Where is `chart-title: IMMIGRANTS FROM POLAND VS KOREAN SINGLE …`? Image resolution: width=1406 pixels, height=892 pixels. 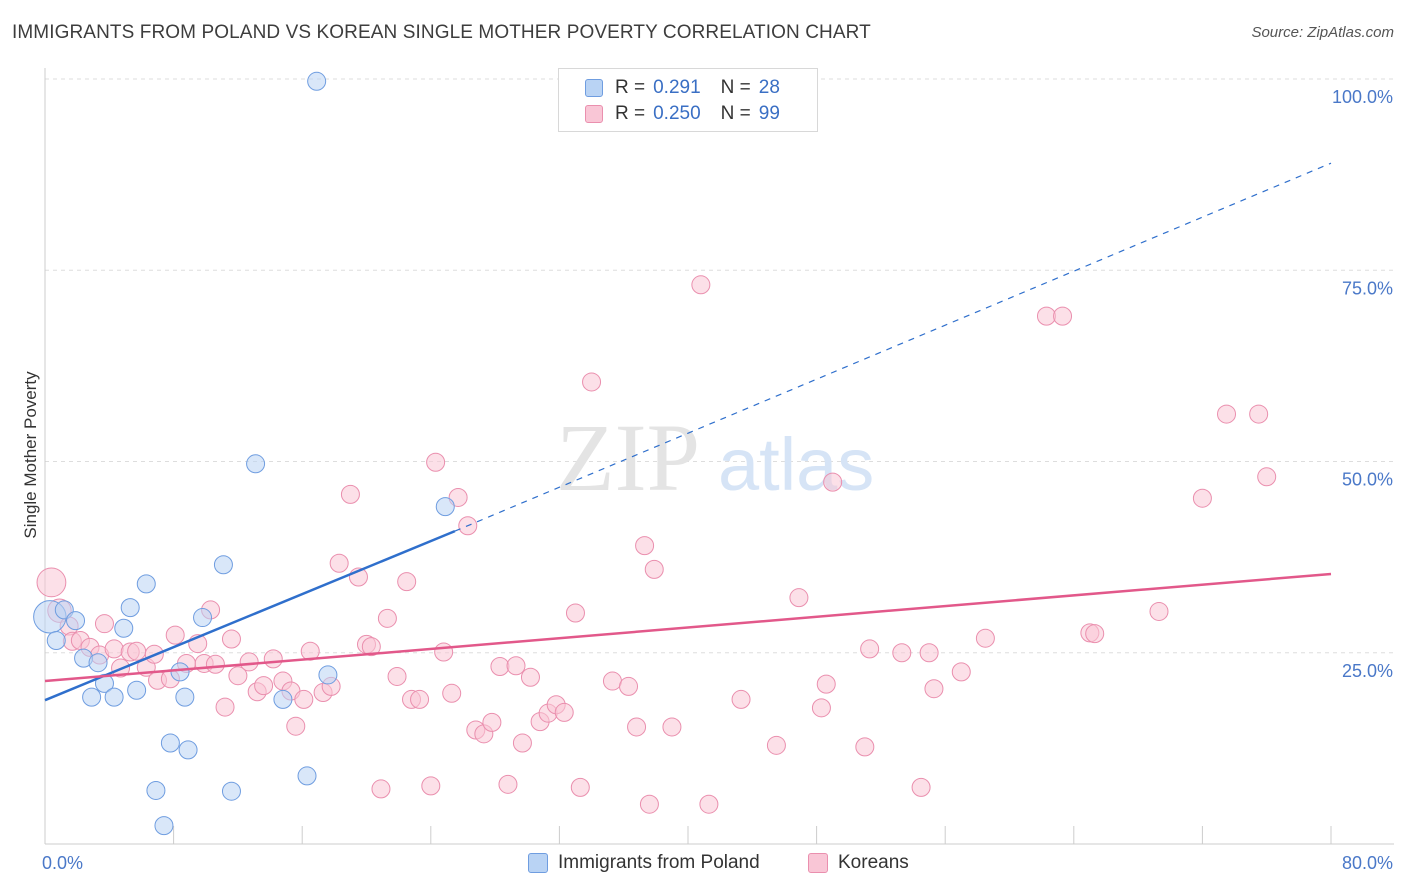 chart-title: IMMIGRANTS FROM POLAND VS KOREAN SINGLE … is located at coordinates (441, 32).